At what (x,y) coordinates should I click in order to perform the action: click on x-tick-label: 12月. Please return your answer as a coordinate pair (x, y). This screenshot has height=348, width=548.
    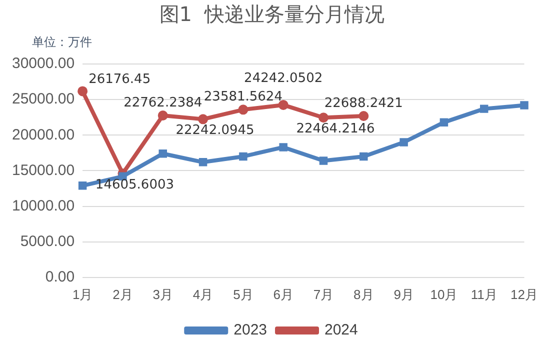
    Looking at the image, I should click on (524, 294).